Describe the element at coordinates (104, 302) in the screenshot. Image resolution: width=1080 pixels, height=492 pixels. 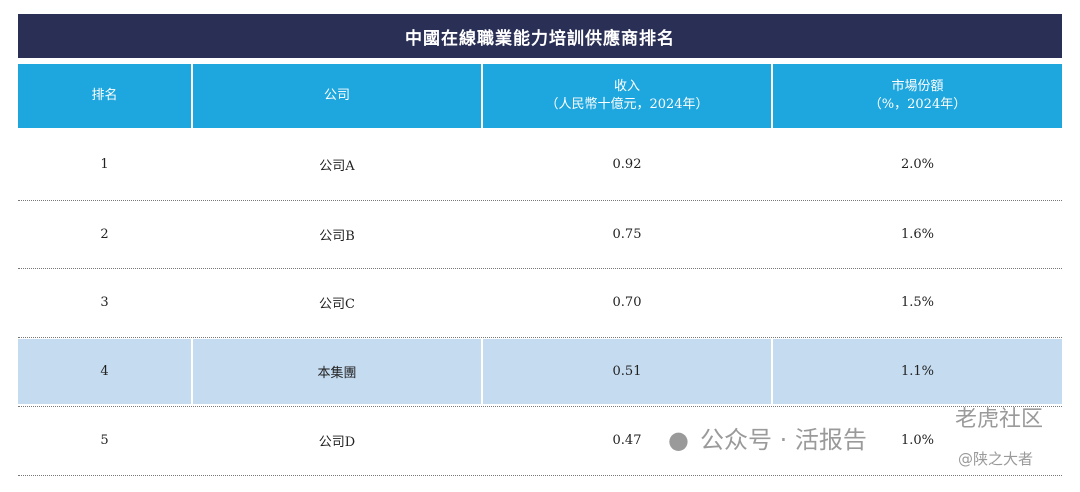
I see `cell-rank: 3` at that location.